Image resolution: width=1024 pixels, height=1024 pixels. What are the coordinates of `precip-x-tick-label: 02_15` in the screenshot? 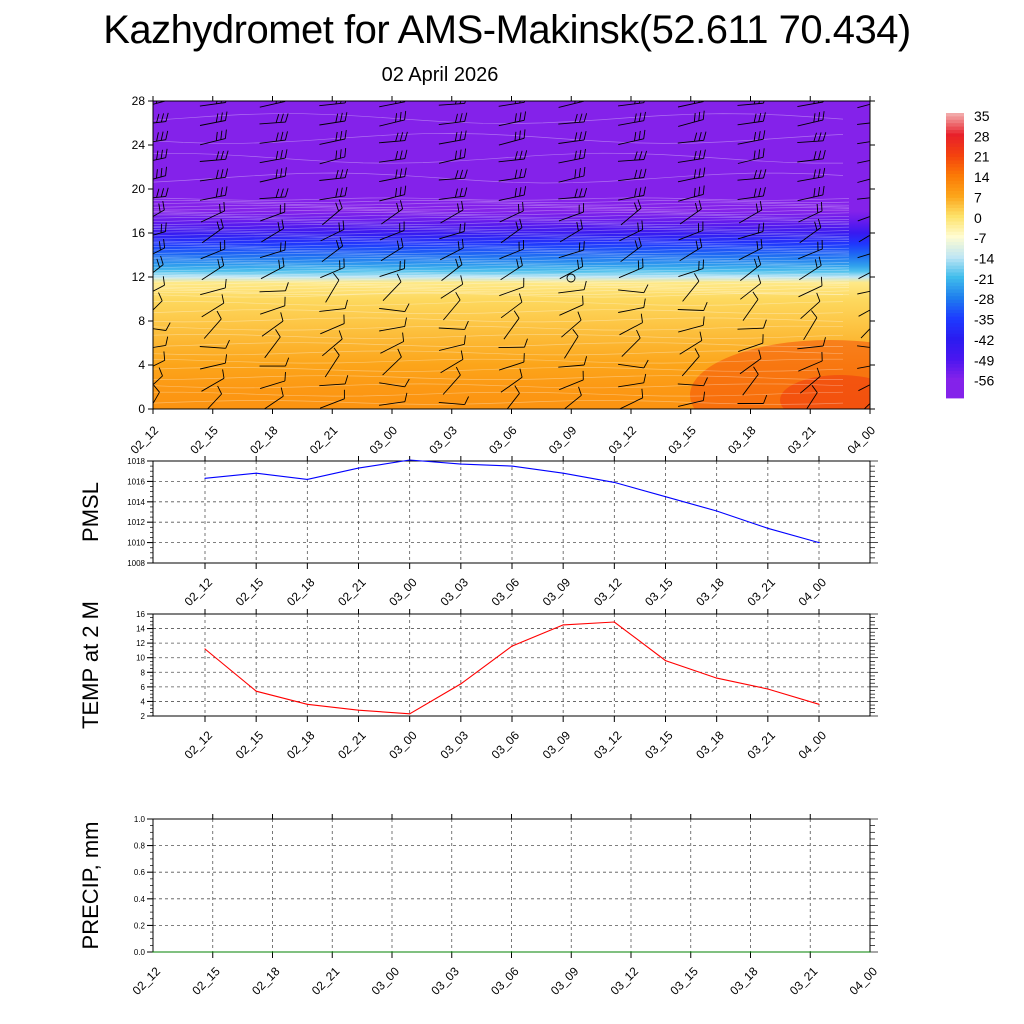 It's located at (206, 981).